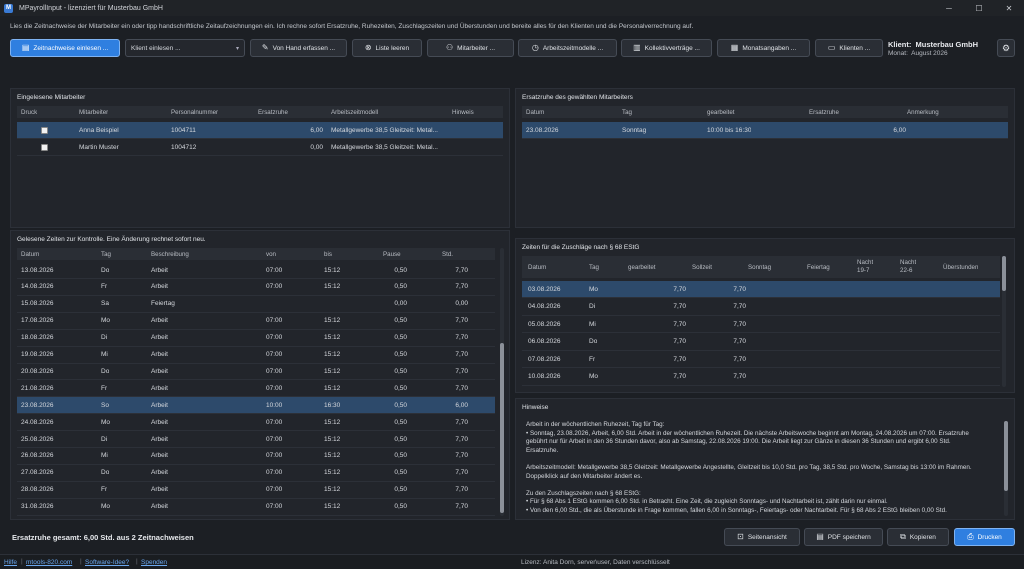 The width and height of the screenshot is (1024, 569). I want to click on clock-icon: ◷, so click(535, 47).